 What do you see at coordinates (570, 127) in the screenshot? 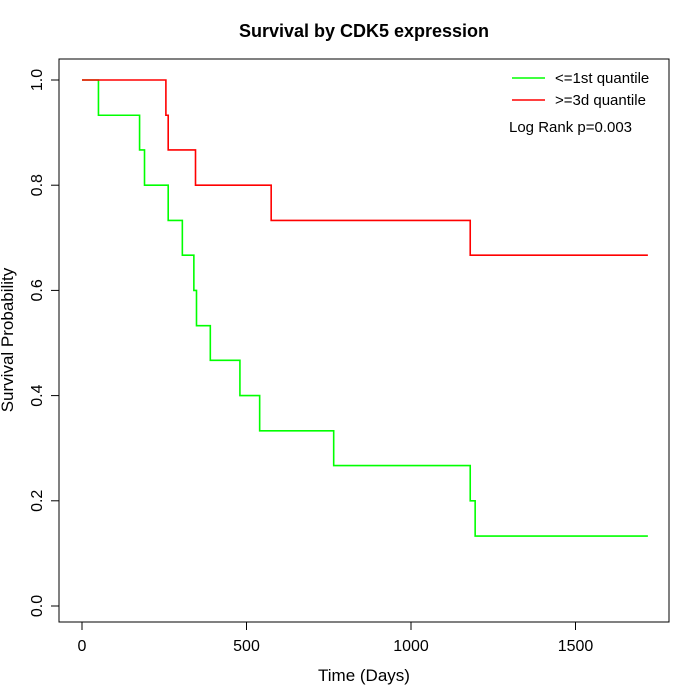
I see `log-rank-annotation: Log Rank p=0.003` at bounding box center [570, 127].